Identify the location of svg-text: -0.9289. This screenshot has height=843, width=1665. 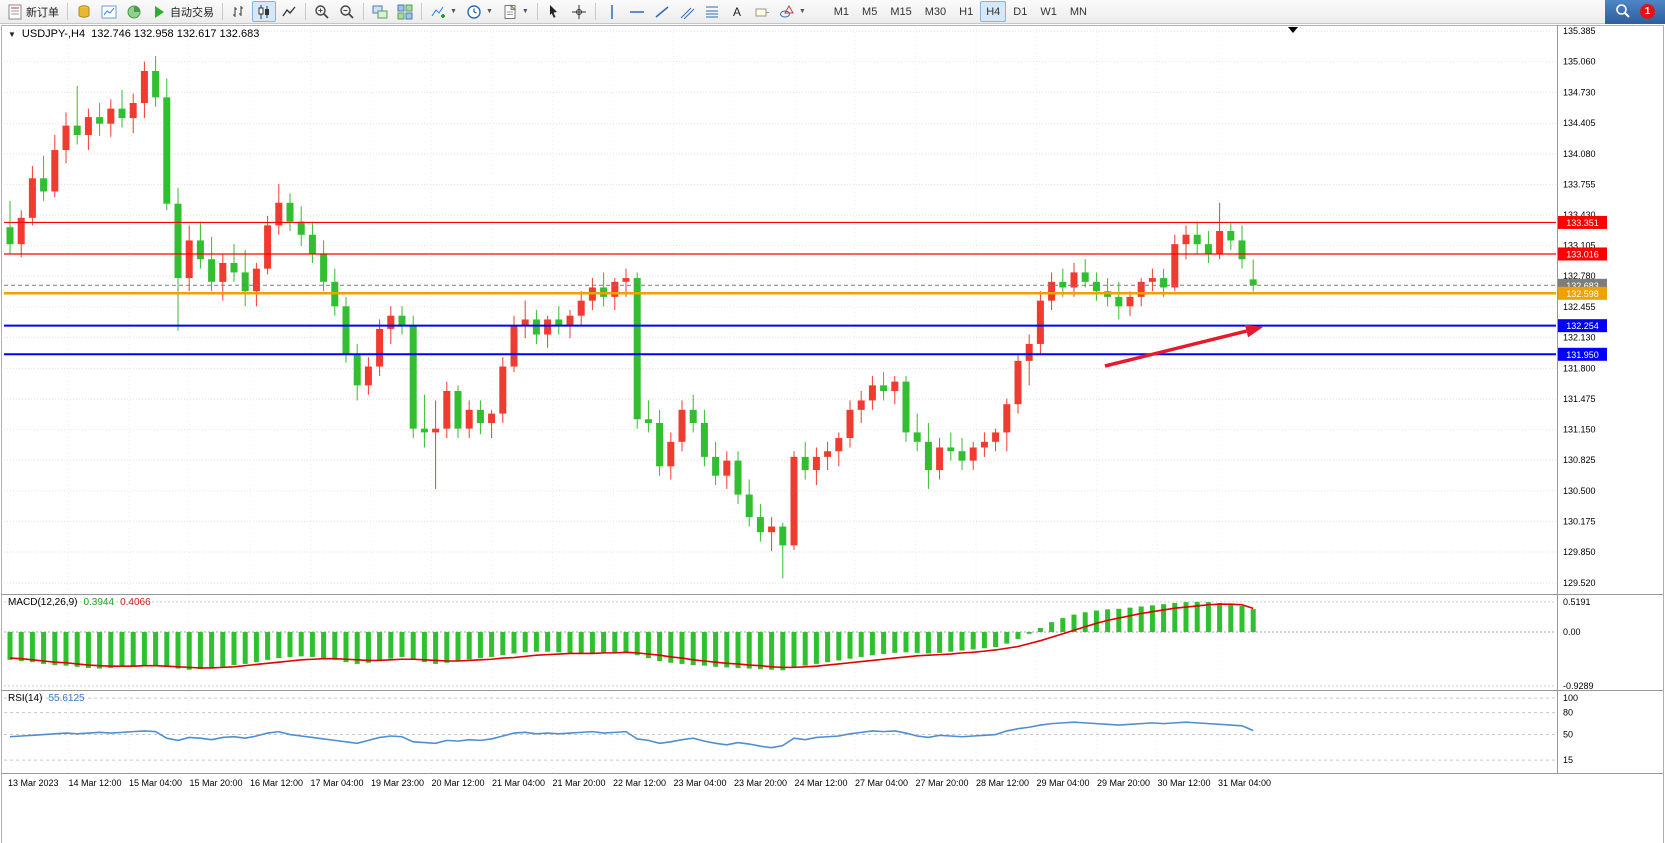
(1578, 686).